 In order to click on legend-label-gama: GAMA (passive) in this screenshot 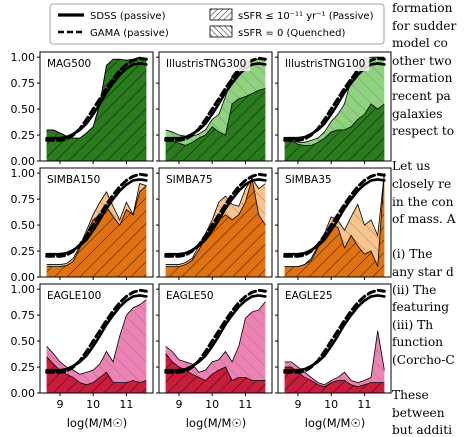, I will do `click(129, 33)`.